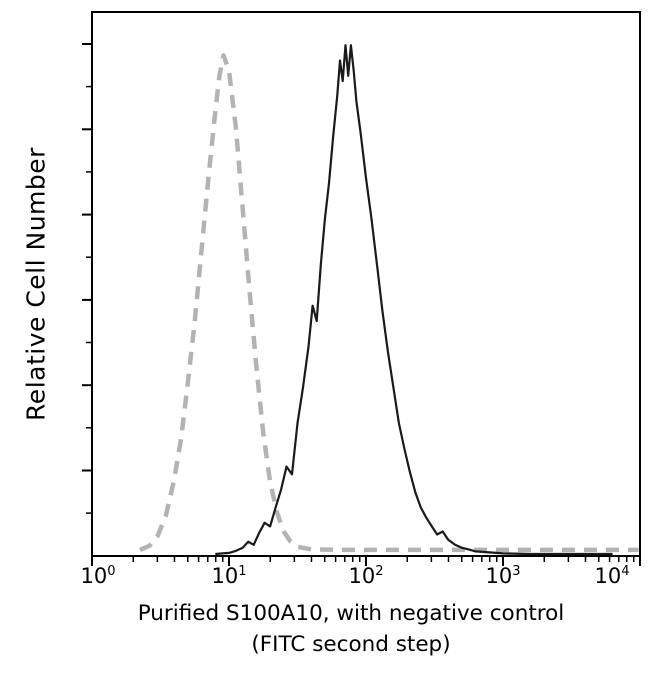 The image size is (650, 680). Describe the element at coordinates (612, 576) in the screenshot. I see `x-tick-label-10e4: 104` at that location.